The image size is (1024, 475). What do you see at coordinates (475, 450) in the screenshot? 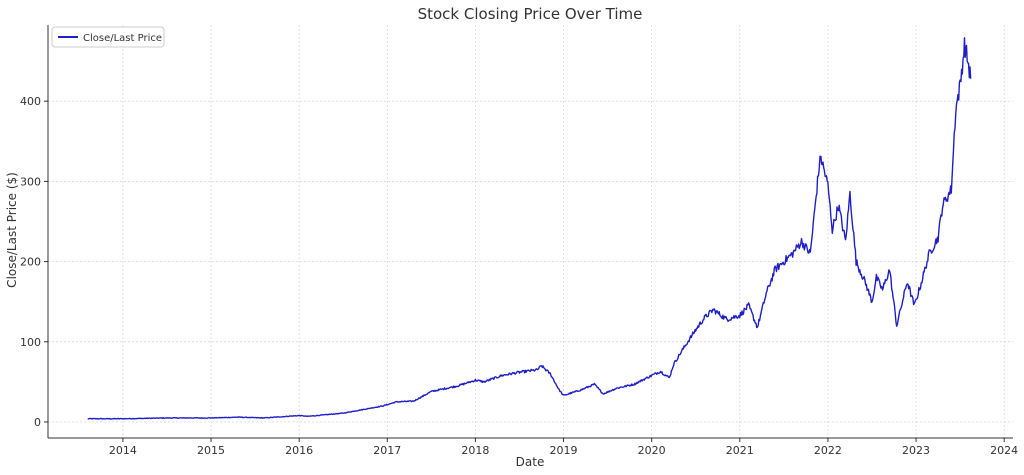
I see `x-tick-label: 2018` at bounding box center [475, 450].